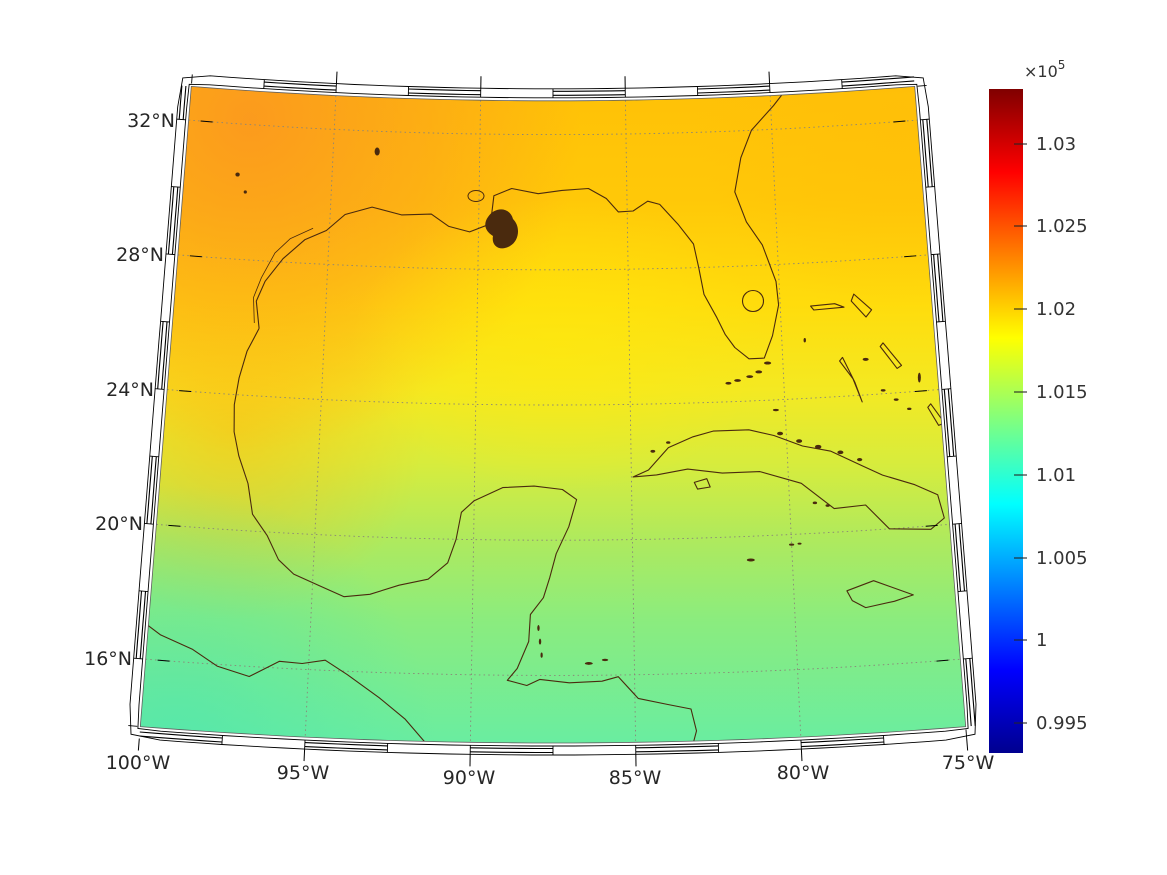 Image resolution: width=1167 pixels, height=875 pixels. What do you see at coordinates (469, 778) in the screenshot?
I see `lon-label-90w: 90°W` at bounding box center [469, 778].